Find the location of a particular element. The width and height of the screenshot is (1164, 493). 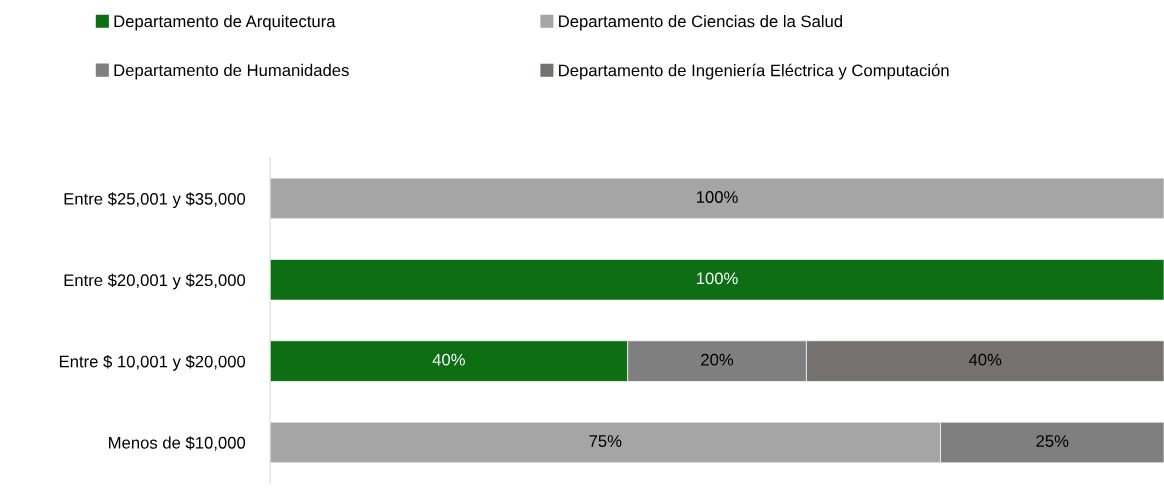

legend-label: Departamento de Humanidades is located at coordinates (231, 71).